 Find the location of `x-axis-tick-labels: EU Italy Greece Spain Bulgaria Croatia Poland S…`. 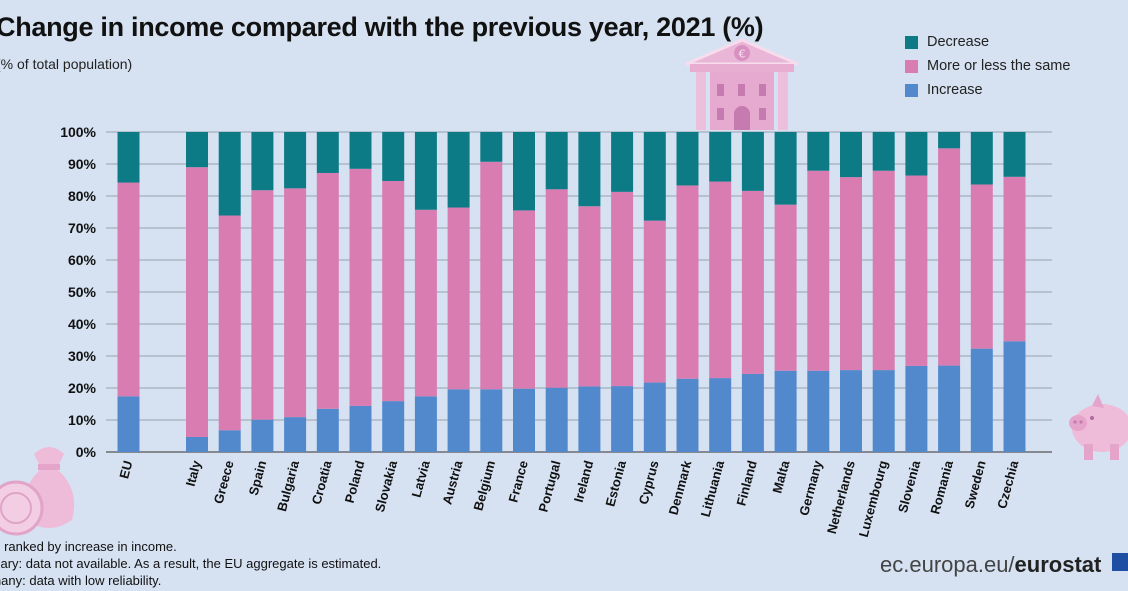

x-axis-tick-labels: EU Italy Greece Spain Bulgaria Croatia Poland S… is located at coordinates (568, 498).